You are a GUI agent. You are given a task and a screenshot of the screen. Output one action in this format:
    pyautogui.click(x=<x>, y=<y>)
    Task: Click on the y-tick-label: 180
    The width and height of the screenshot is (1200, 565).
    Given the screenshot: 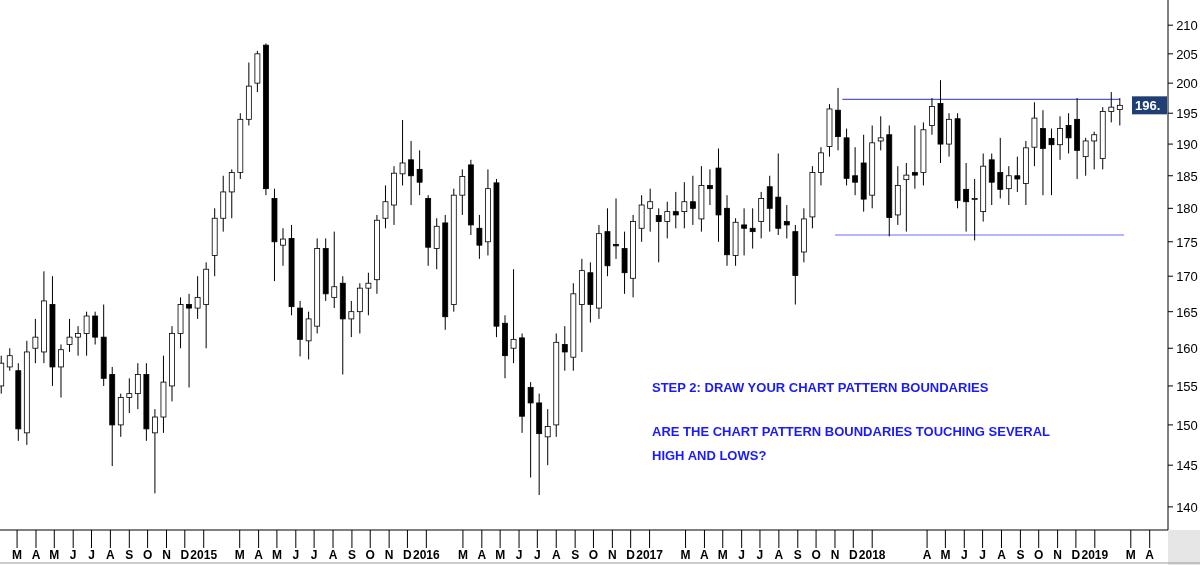 What is the action you would take?
    pyautogui.click(x=1187, y=209)
    